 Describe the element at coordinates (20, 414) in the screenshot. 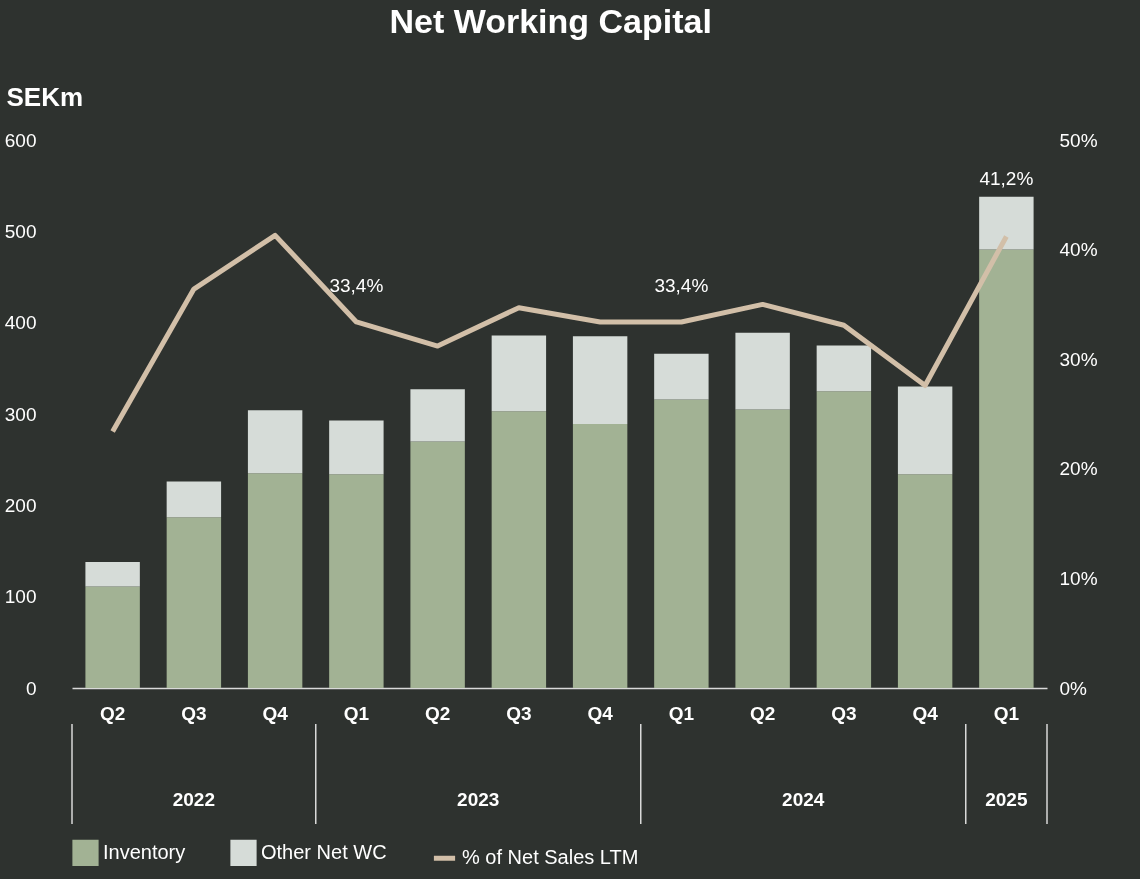

I see `y-tick-label: 300` at that location.